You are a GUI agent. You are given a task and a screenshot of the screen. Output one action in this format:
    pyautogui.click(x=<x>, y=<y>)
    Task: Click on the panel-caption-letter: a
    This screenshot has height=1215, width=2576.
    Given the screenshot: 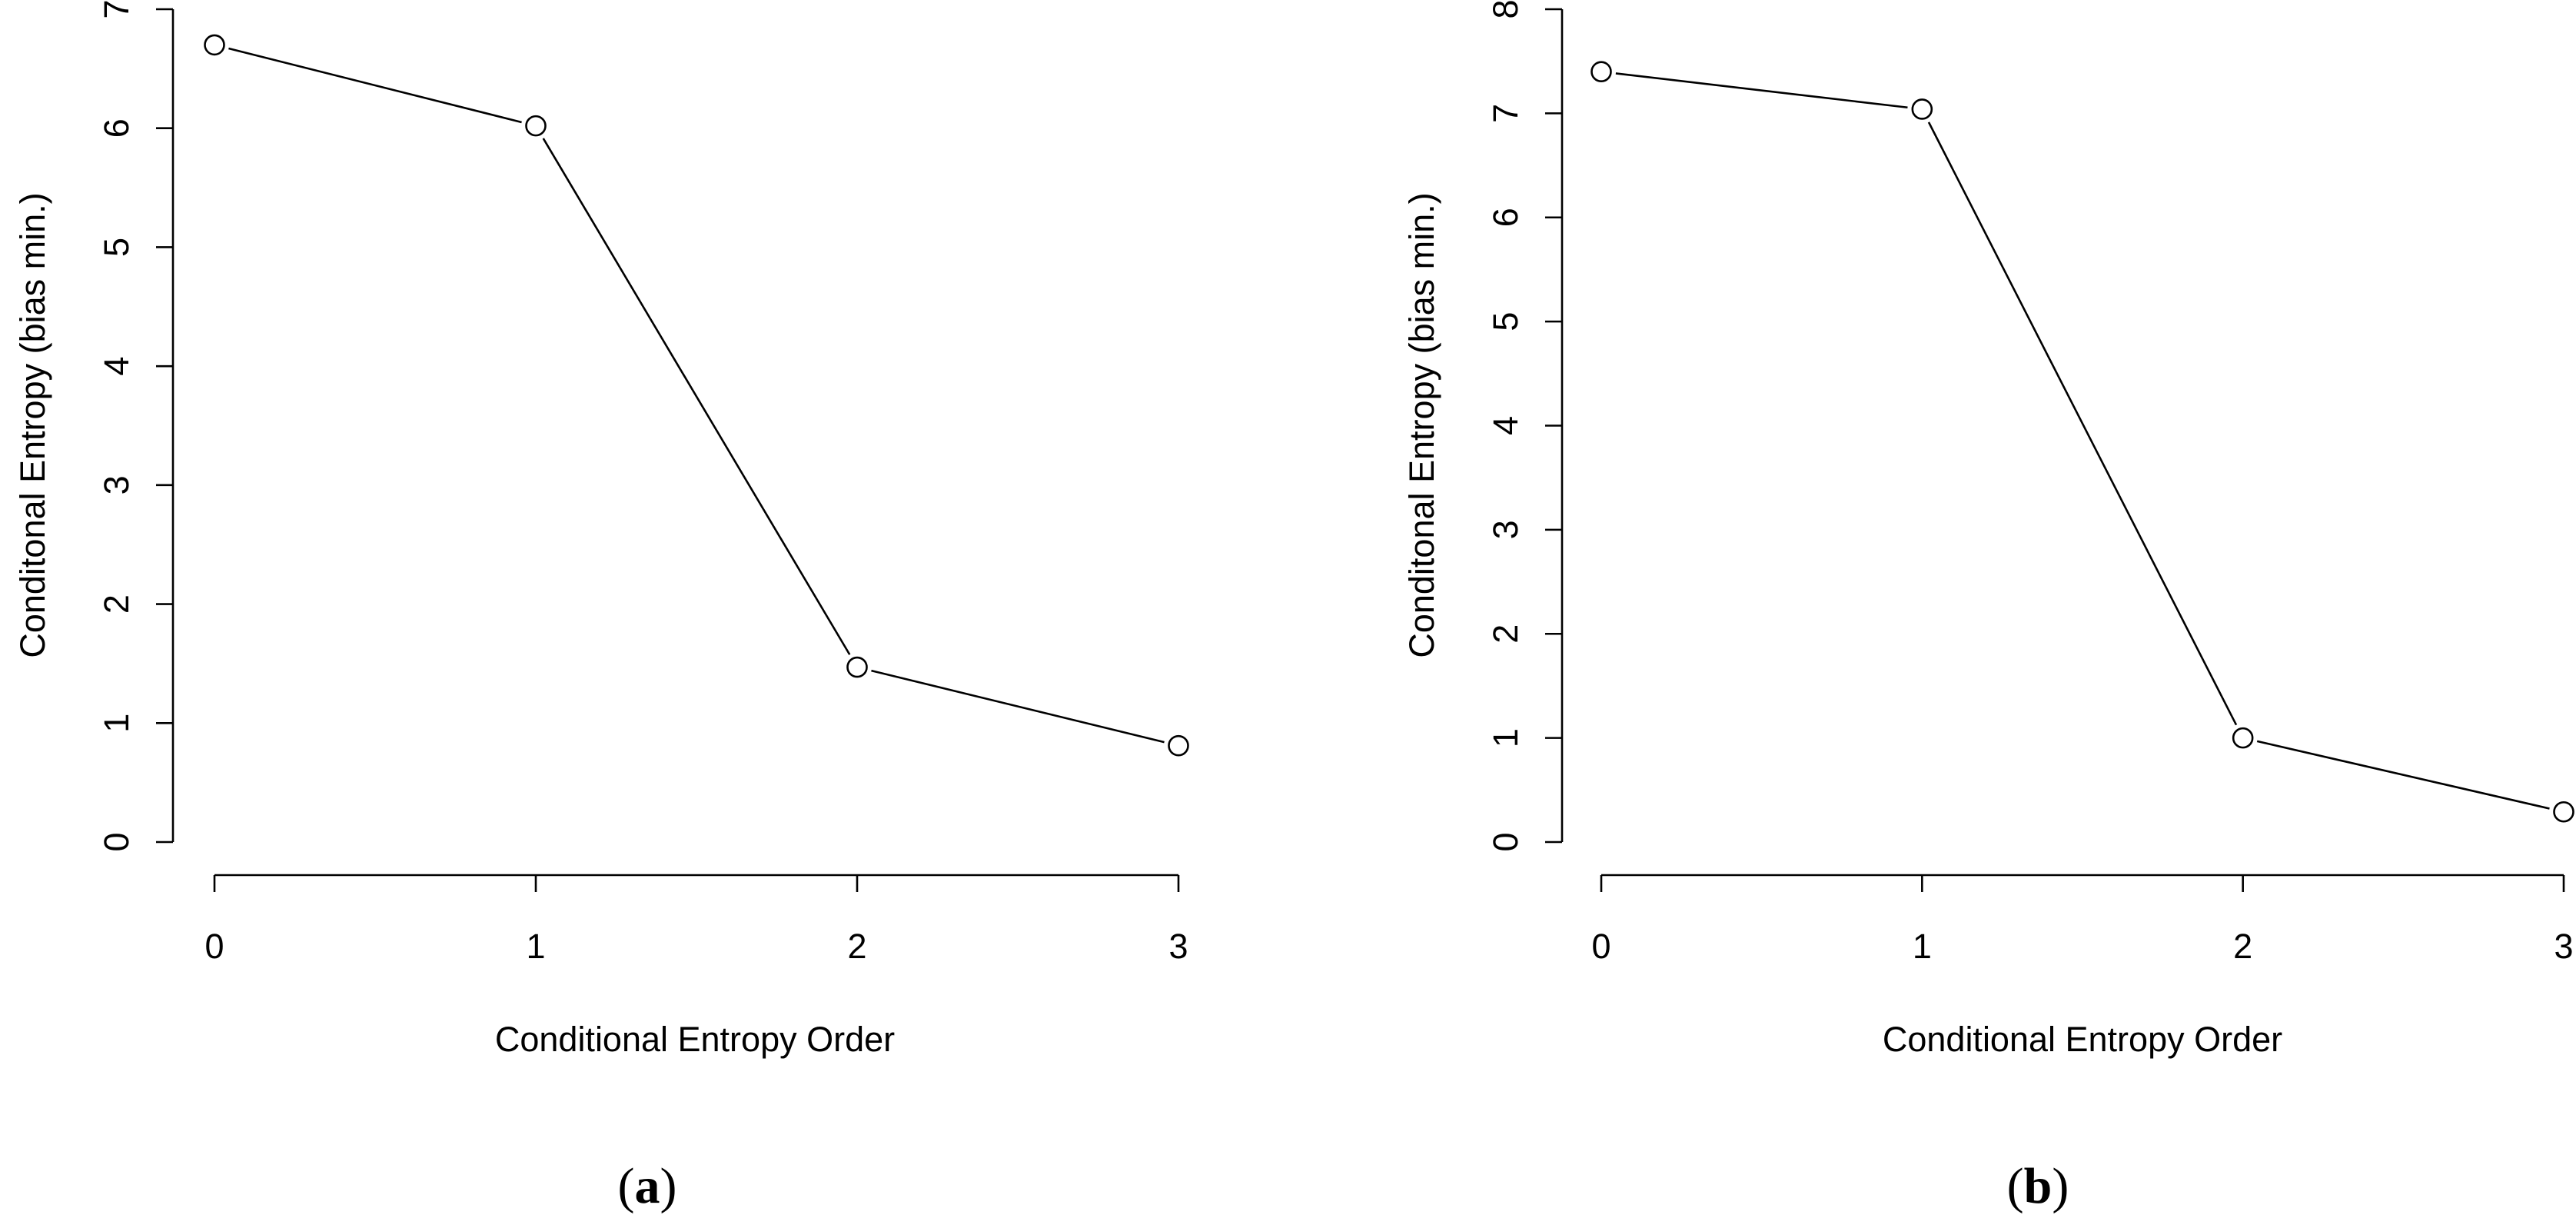 What is the action you would take?
    pyautogui.click(x=647, y=1186)
    